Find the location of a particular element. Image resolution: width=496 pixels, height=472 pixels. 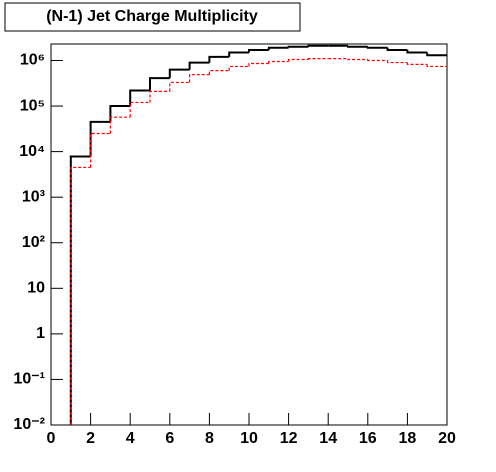

y-tick-label: 1 is located at coordinates (40, 333).